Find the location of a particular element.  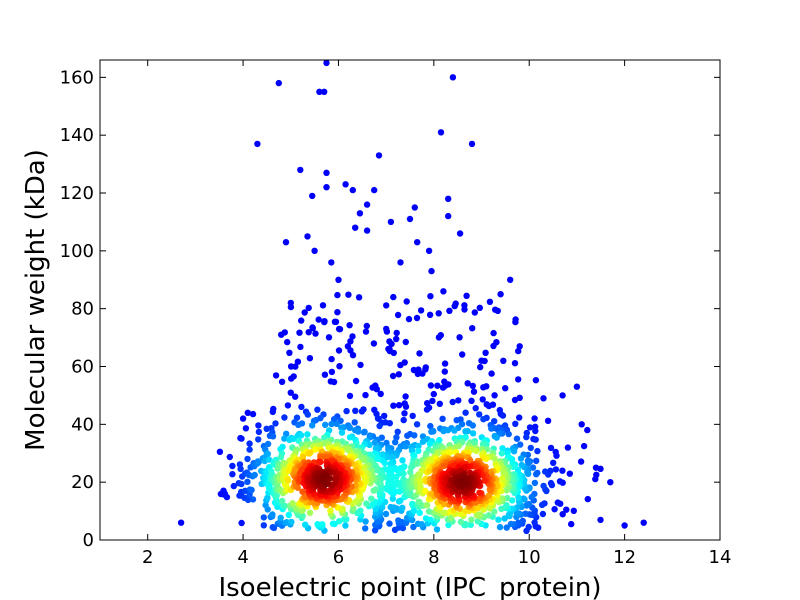

x-tick-label: 8 is located at coordinates (433, 557).